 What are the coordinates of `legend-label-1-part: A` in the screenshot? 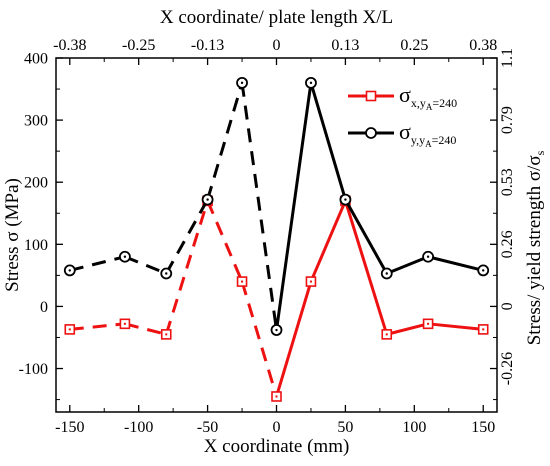 It's located at (429, 107).